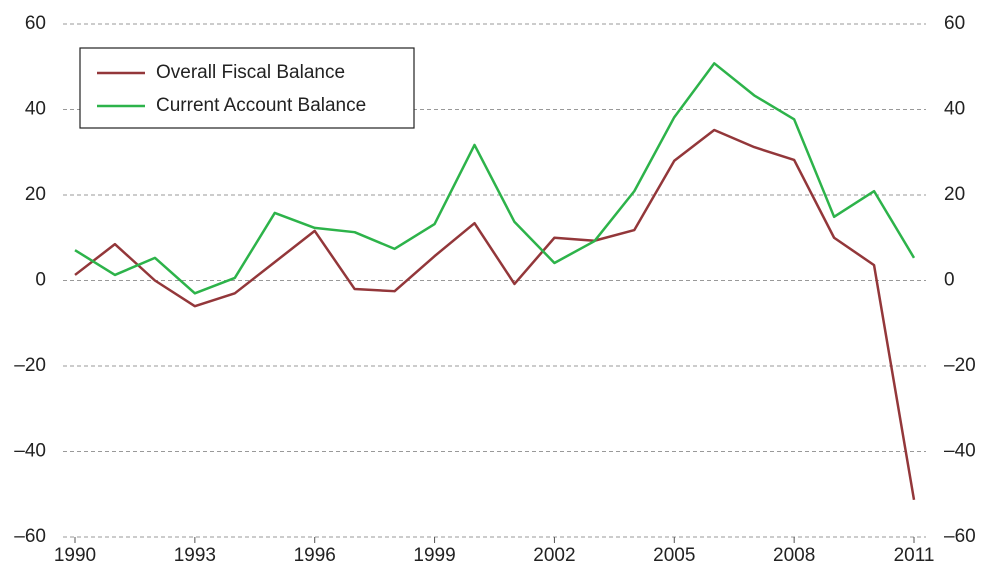 The width and height of the screenshot is (984, 566). What do you see at coordinates (35, 194) in the screenshot?
I see `y-tick-label: 20` at bounding box center [35, 194].